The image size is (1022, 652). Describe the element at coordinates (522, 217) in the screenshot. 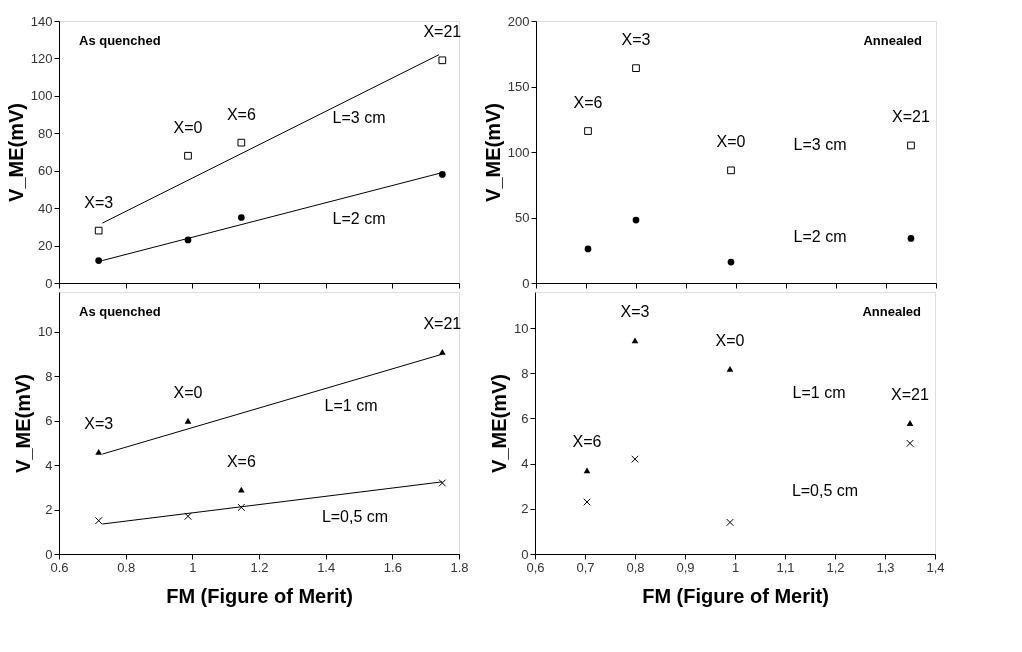

I see `y-tick-label: 50` at that location.